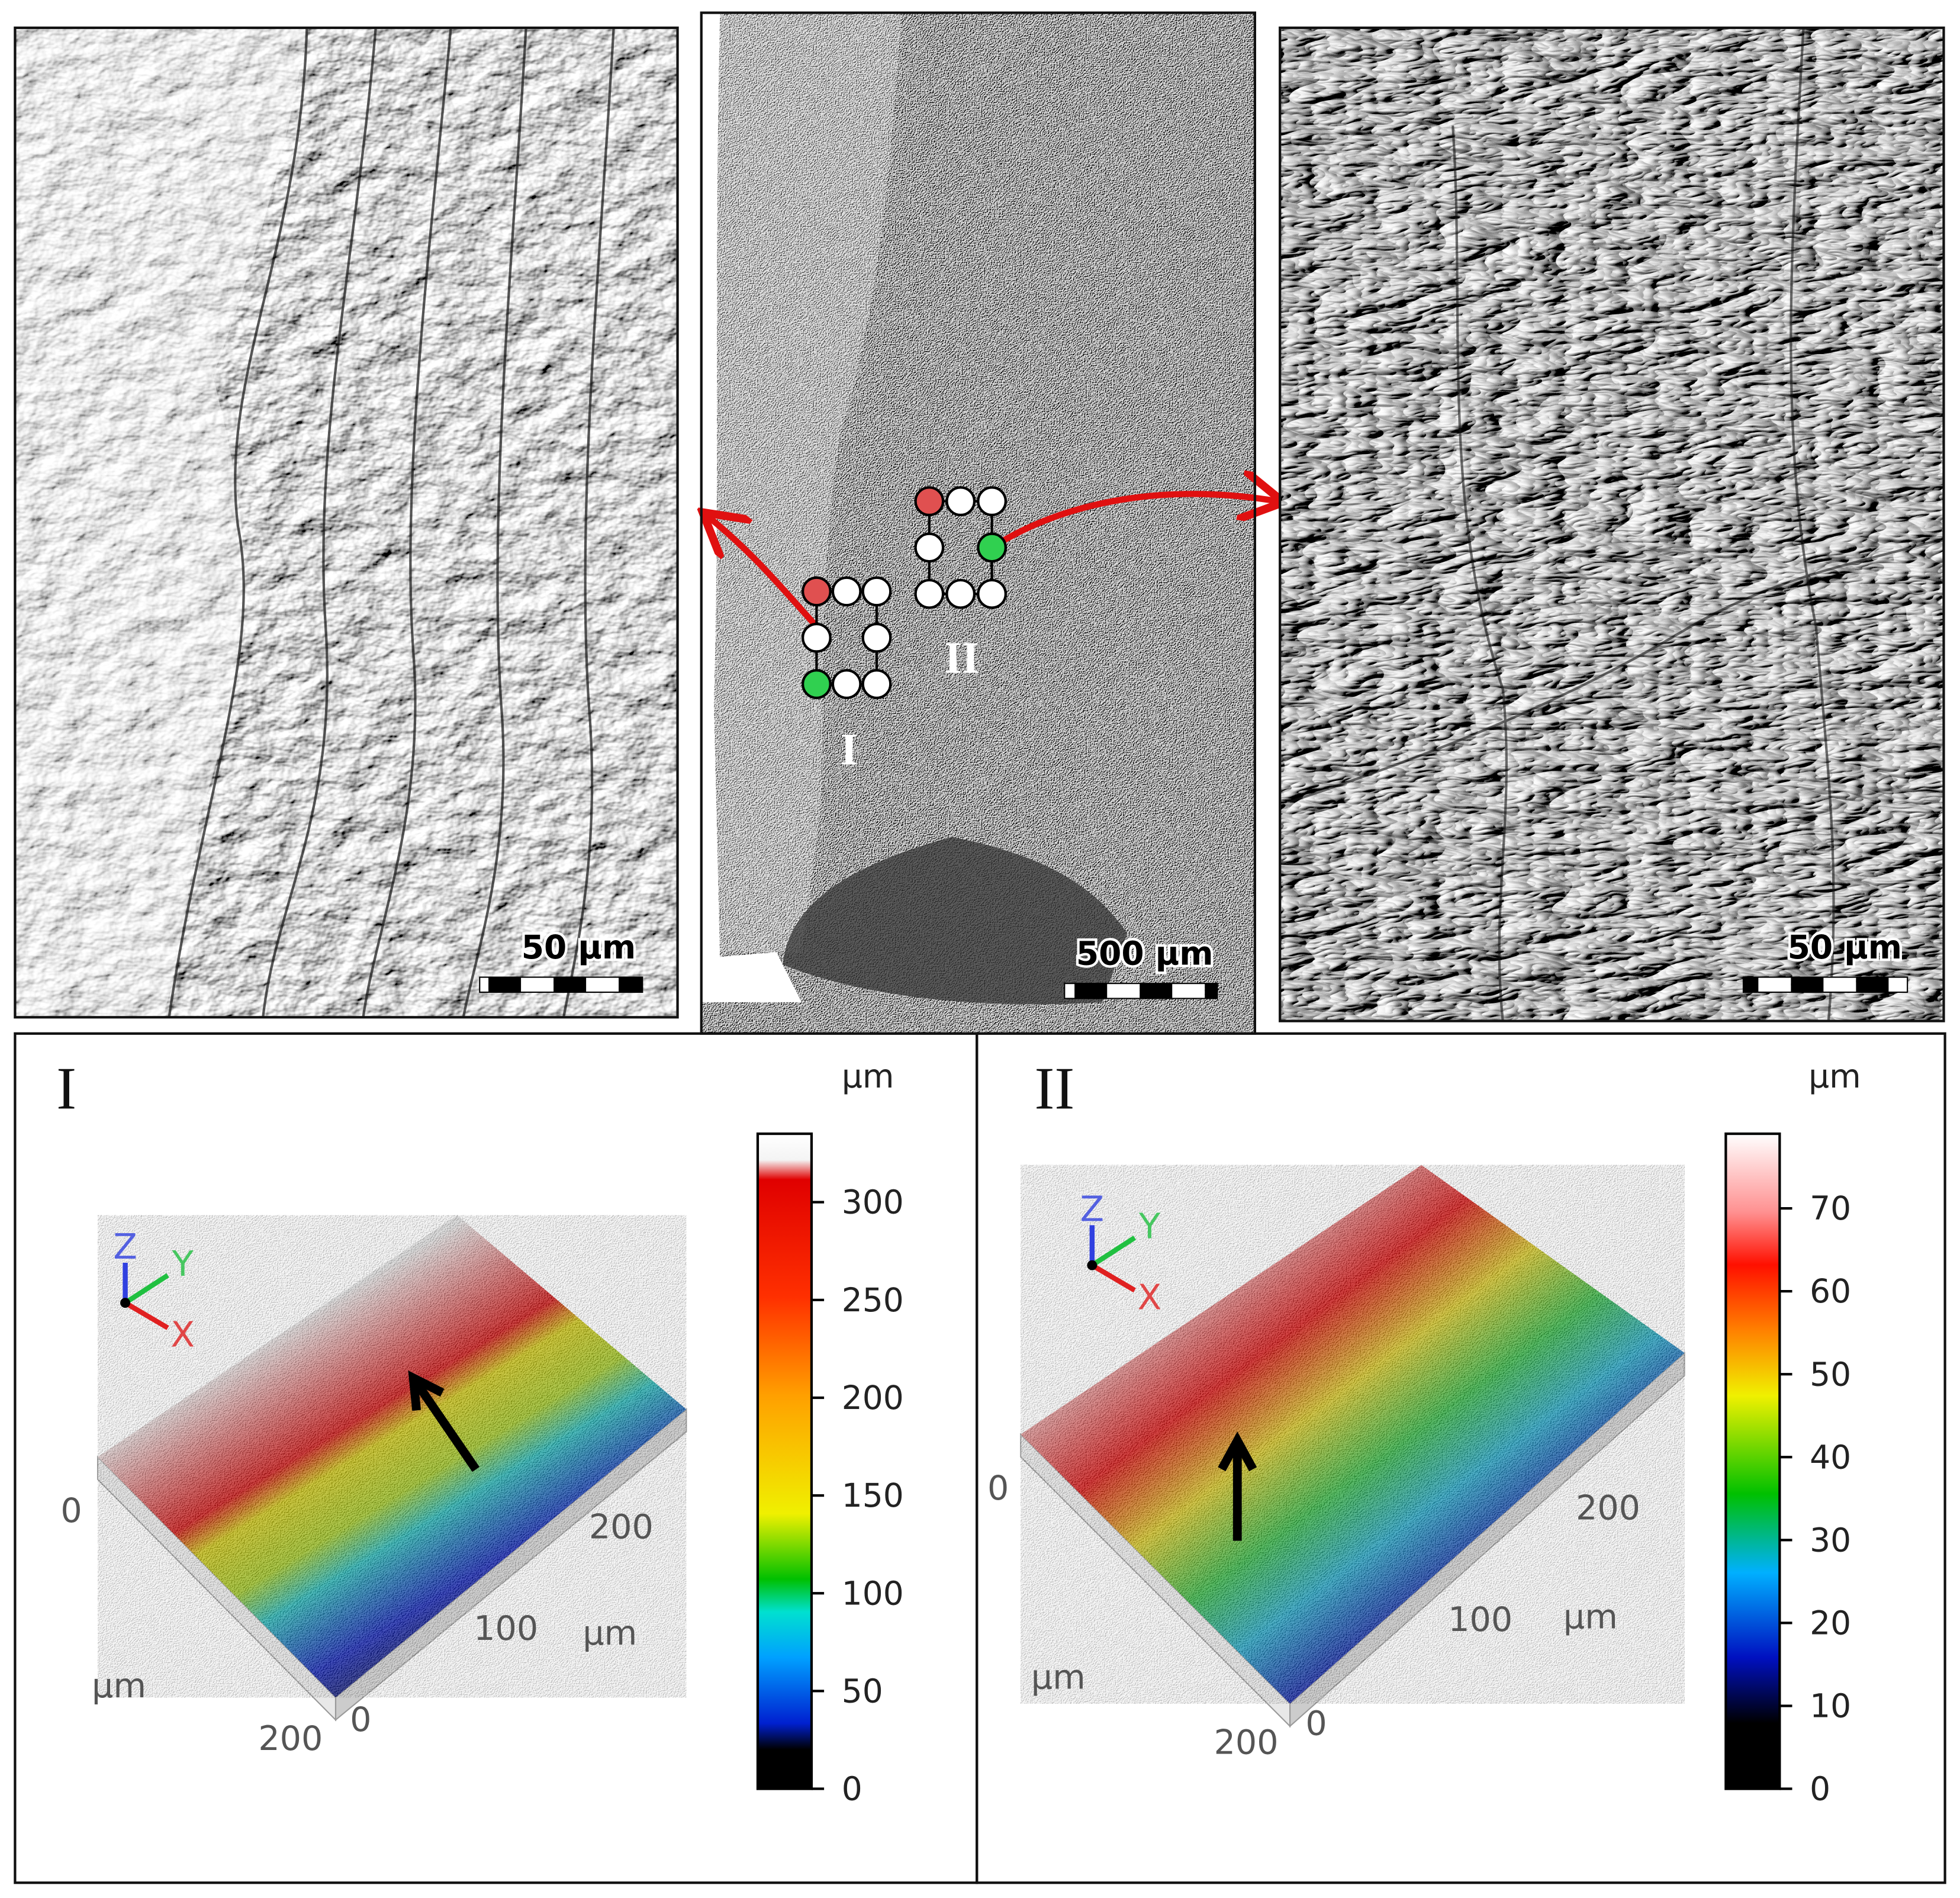  I want to click on indent, so click(955, 921).